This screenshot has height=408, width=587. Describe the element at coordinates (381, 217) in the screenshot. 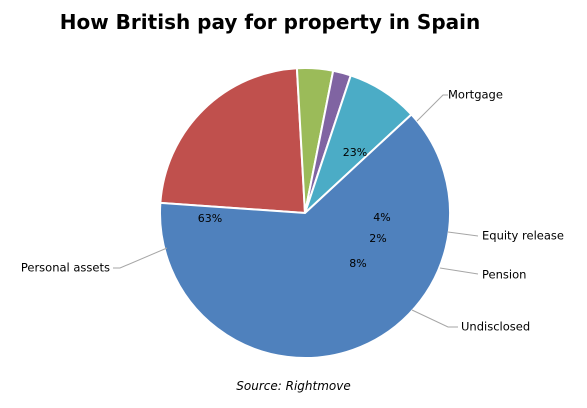

I see `data-label-equity-release: 4%` at that location.